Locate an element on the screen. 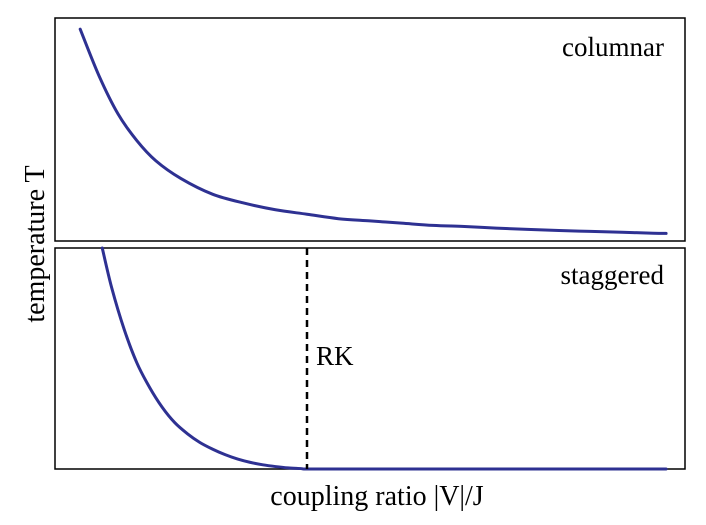  annotation-group: RK is located at coordinates (329, 358).